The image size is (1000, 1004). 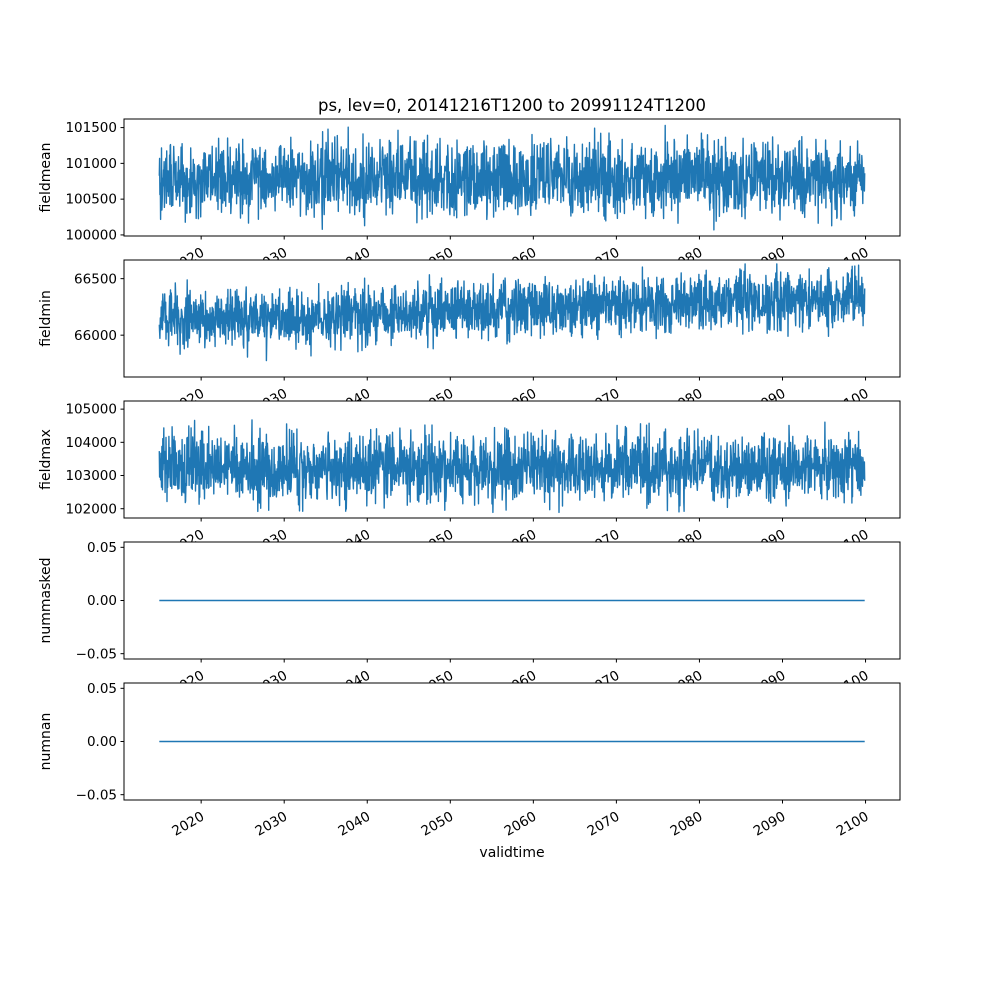 I want to click on x-tick-label: 2070, so click(x=604, y=824).